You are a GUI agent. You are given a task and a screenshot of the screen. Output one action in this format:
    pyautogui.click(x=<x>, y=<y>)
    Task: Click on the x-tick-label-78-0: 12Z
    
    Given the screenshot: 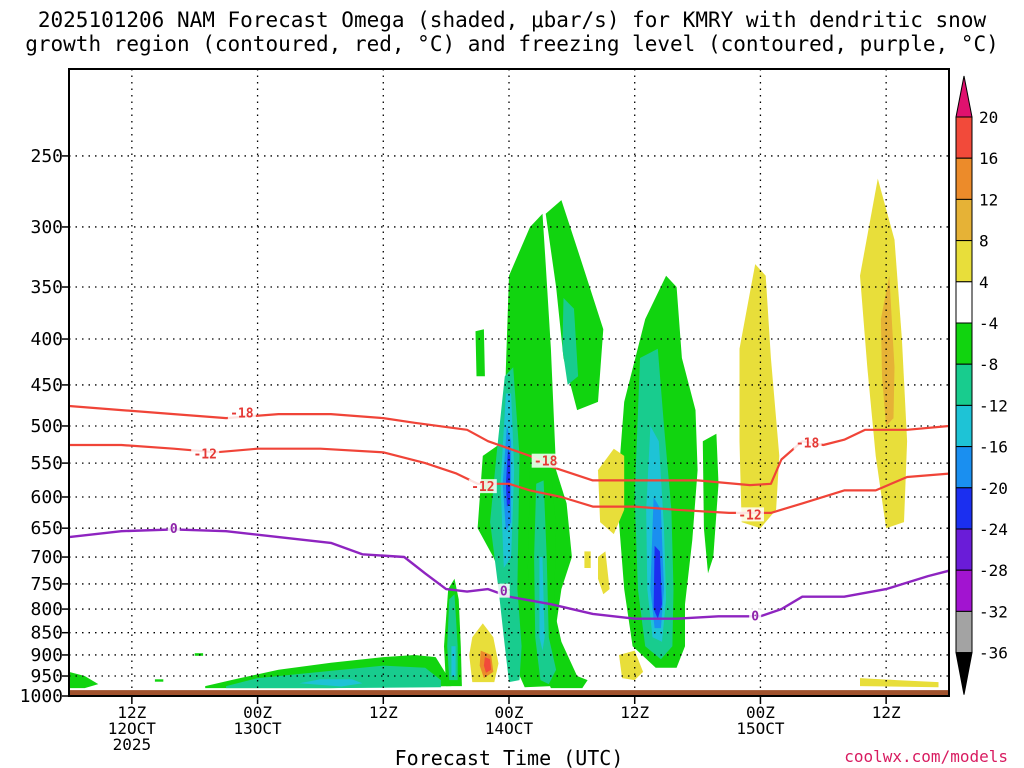 What is the action you would take?
    pyautogui.click(x=886, y=712)
    